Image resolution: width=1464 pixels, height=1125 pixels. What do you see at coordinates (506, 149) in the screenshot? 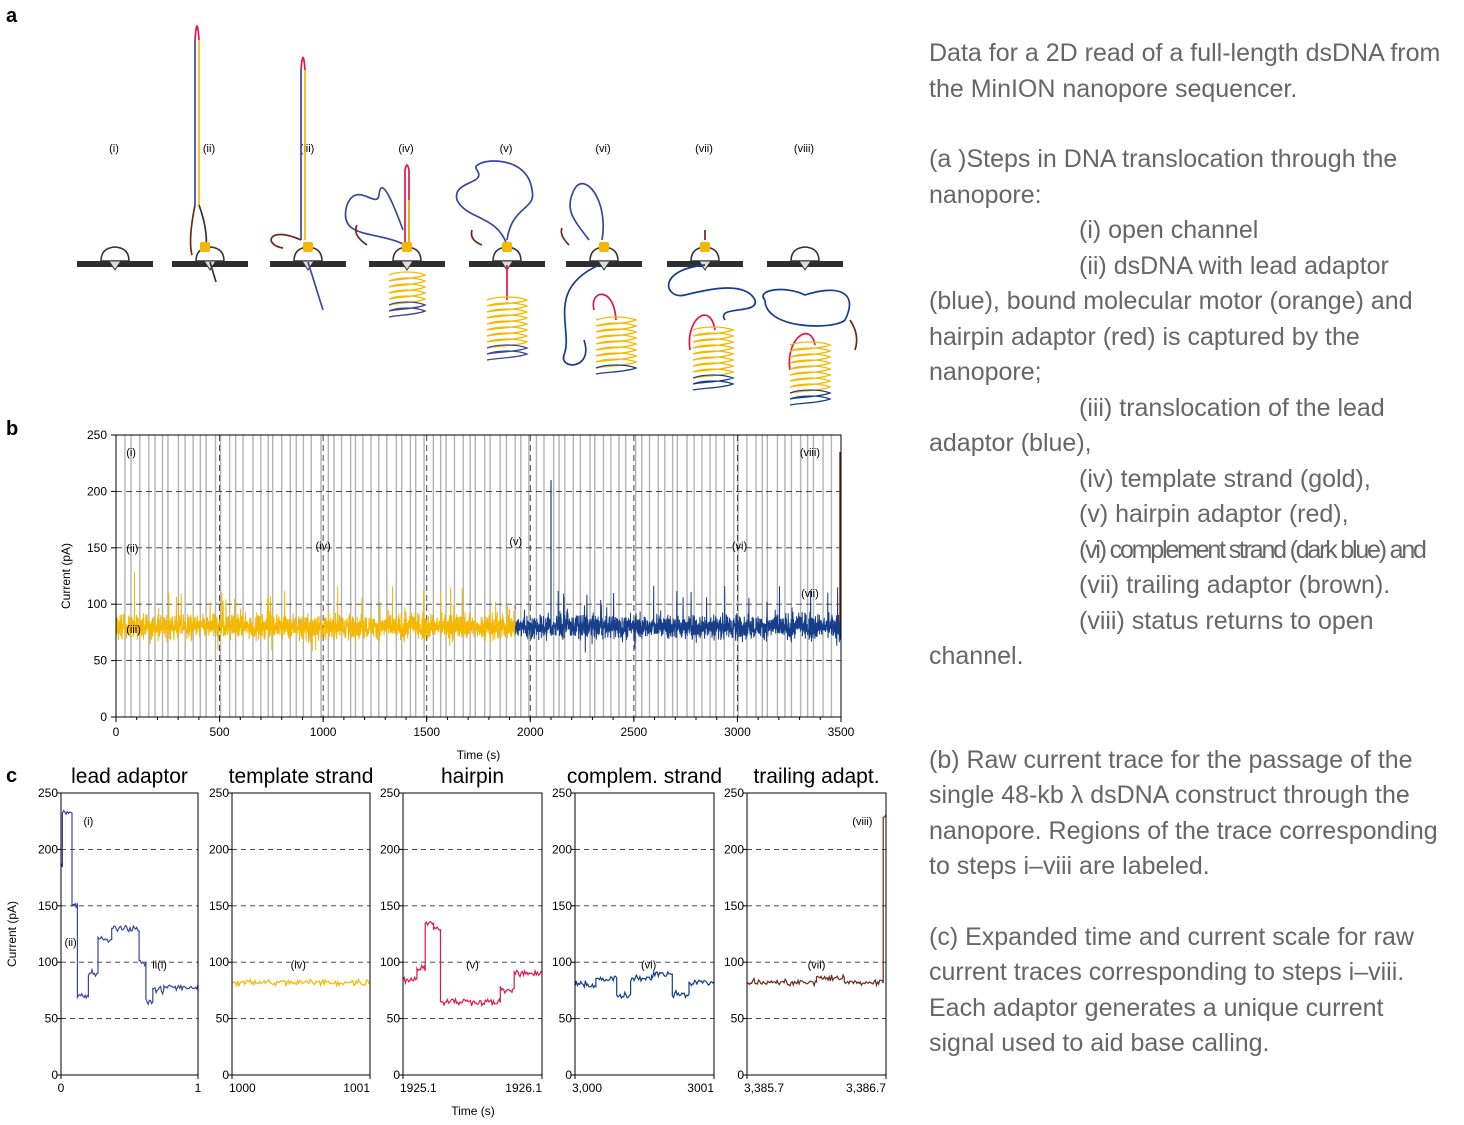
I see `step-label: (v)` at bounding box center [506, 149].